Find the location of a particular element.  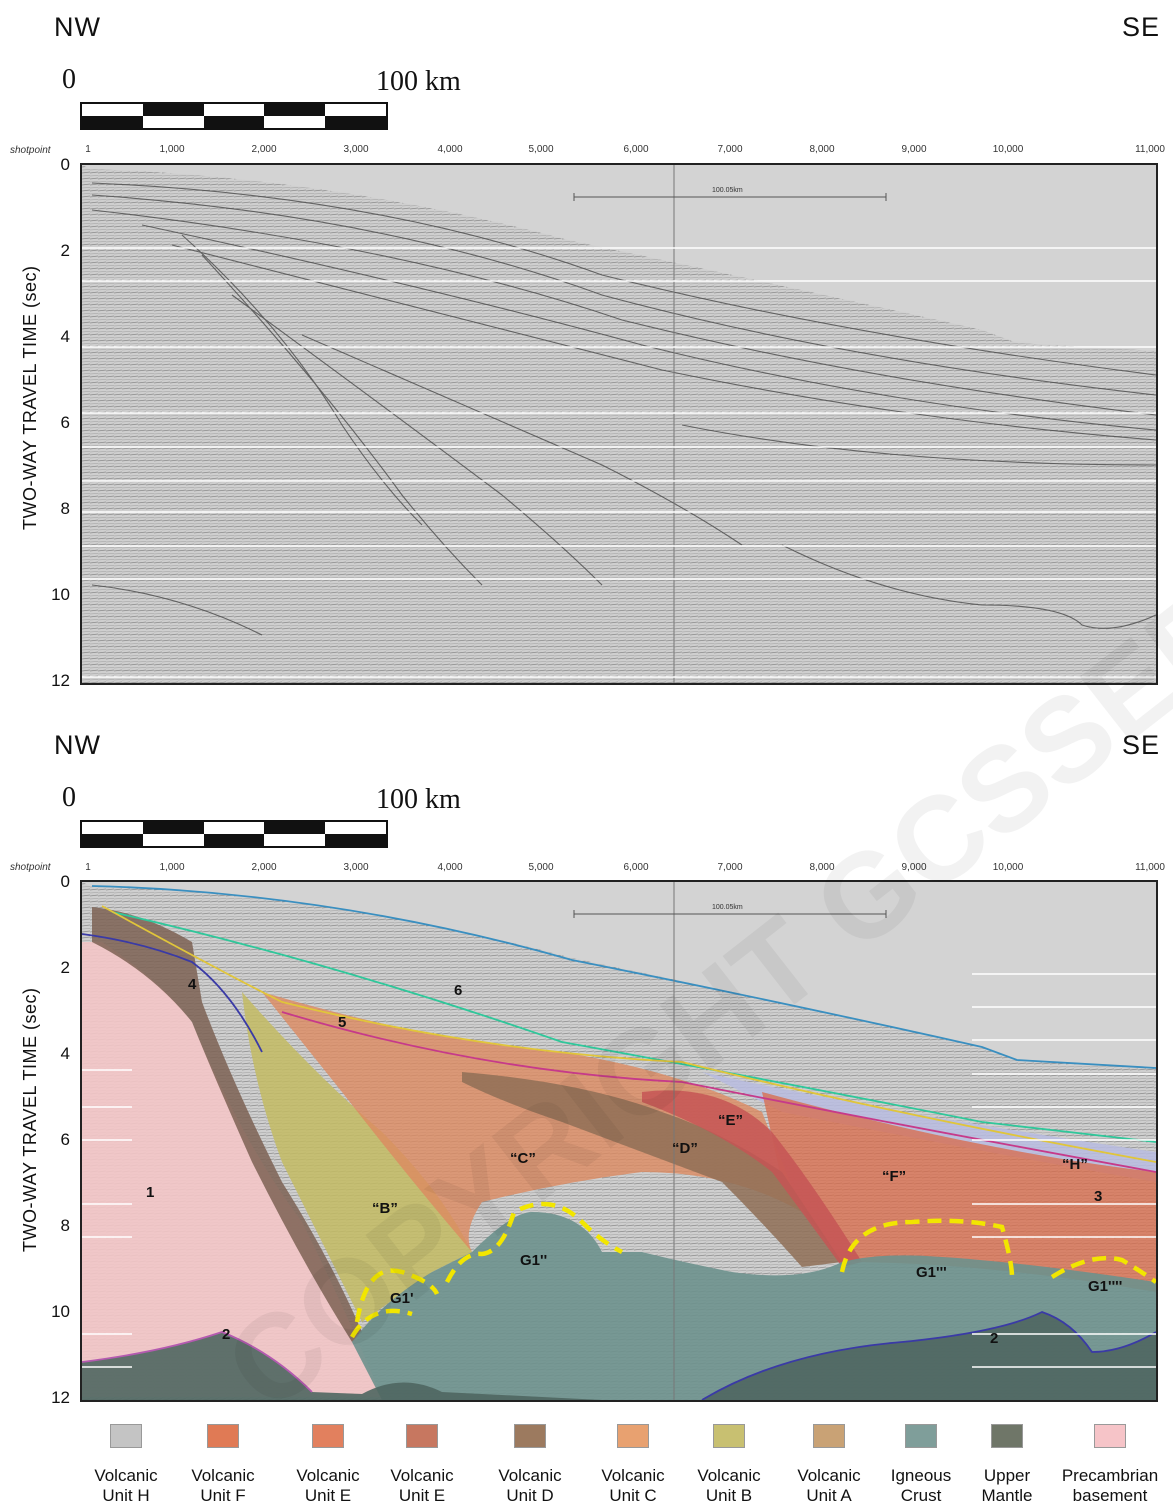

top-y-tick: 4 is located at coordinates (65, 336).